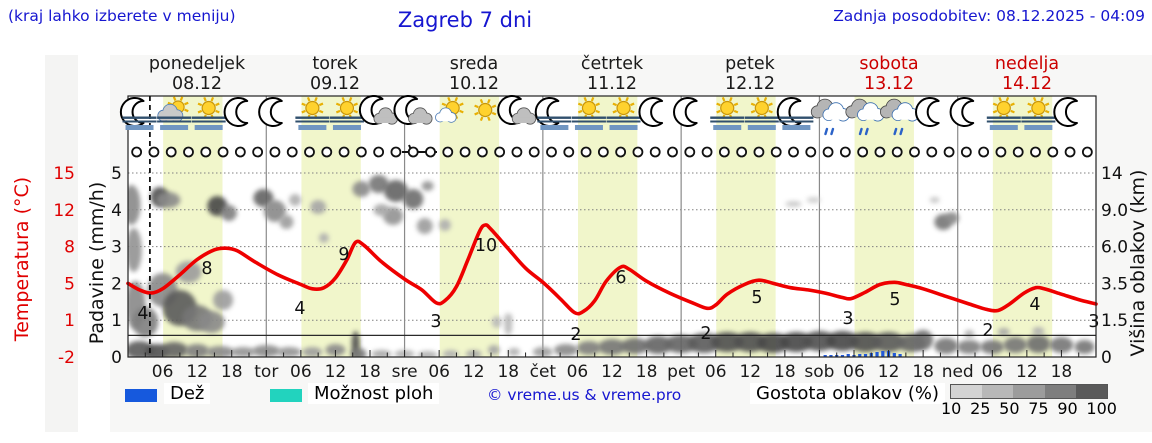  Describe the element at coordinates (122, 16) in the screenshot. I see `location-hint: (kraj lahko izberete v meniju)` at that location.